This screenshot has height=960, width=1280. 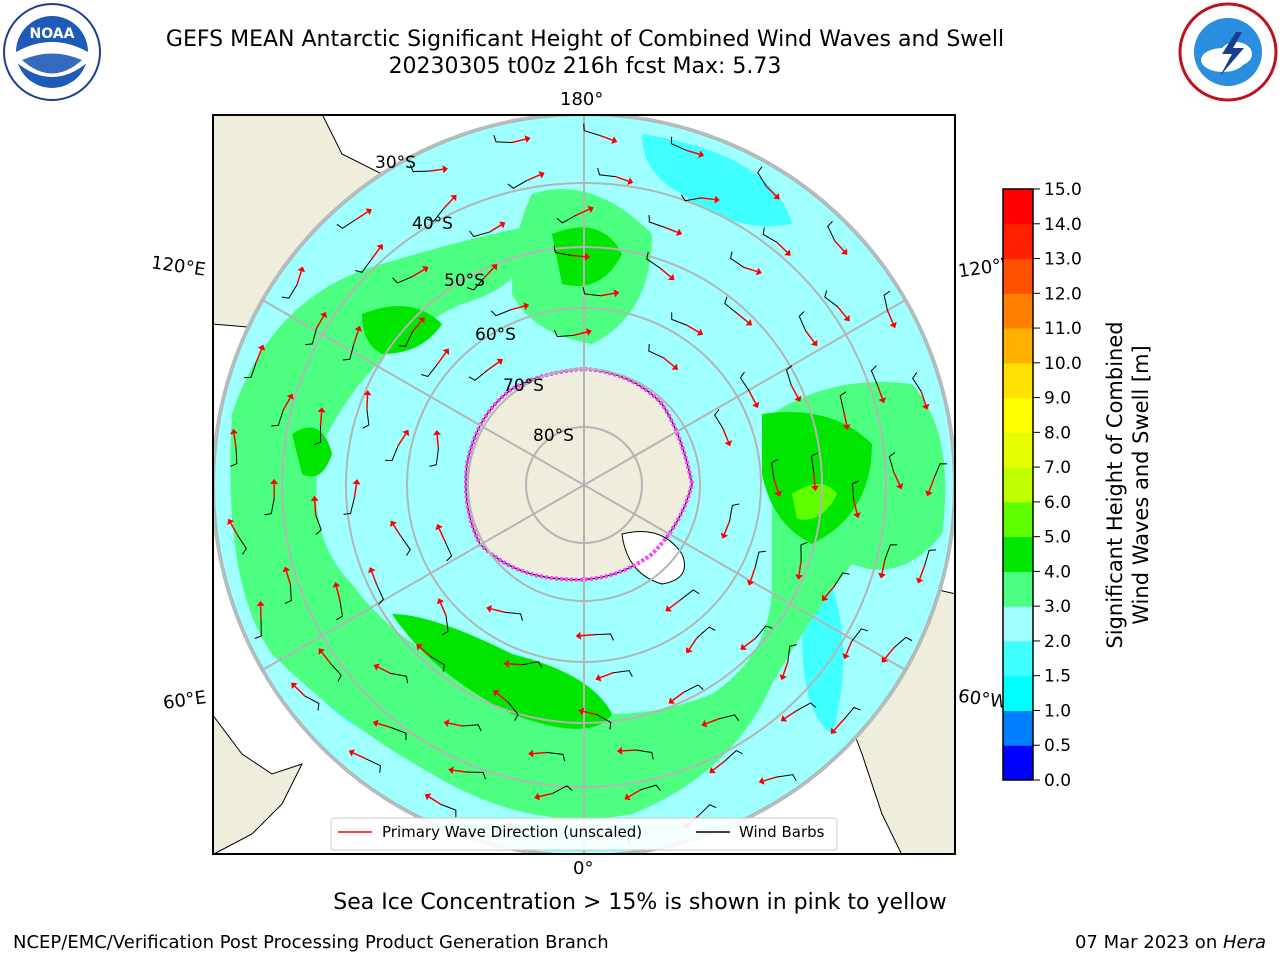 What do you see at coordinates (553, 436) in the screenshot?
I see `lat-label-80: 80°S` at bounding box center [553, 436].